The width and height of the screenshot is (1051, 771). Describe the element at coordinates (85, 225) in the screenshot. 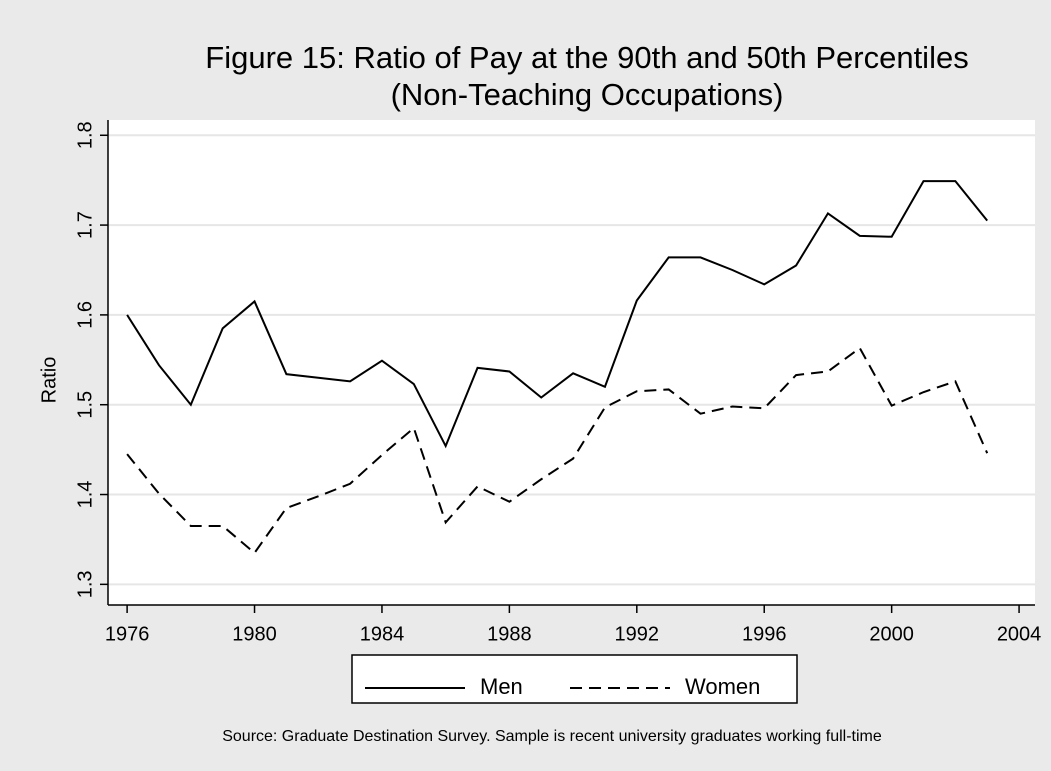

I see `y-tick-label: 1.7` at that location.